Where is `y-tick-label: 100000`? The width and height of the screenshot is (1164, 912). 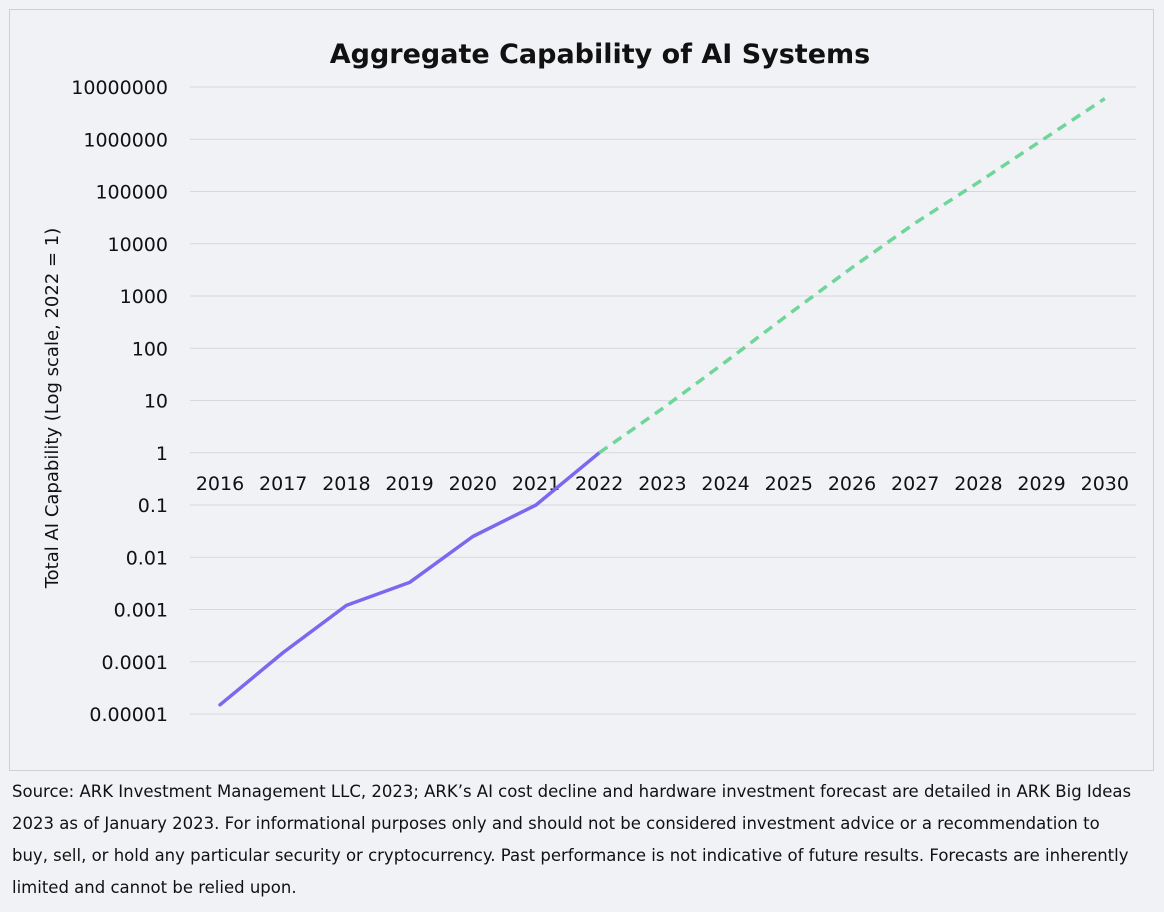 y-tick-label: 100000 is located at coordinates (131, 193).